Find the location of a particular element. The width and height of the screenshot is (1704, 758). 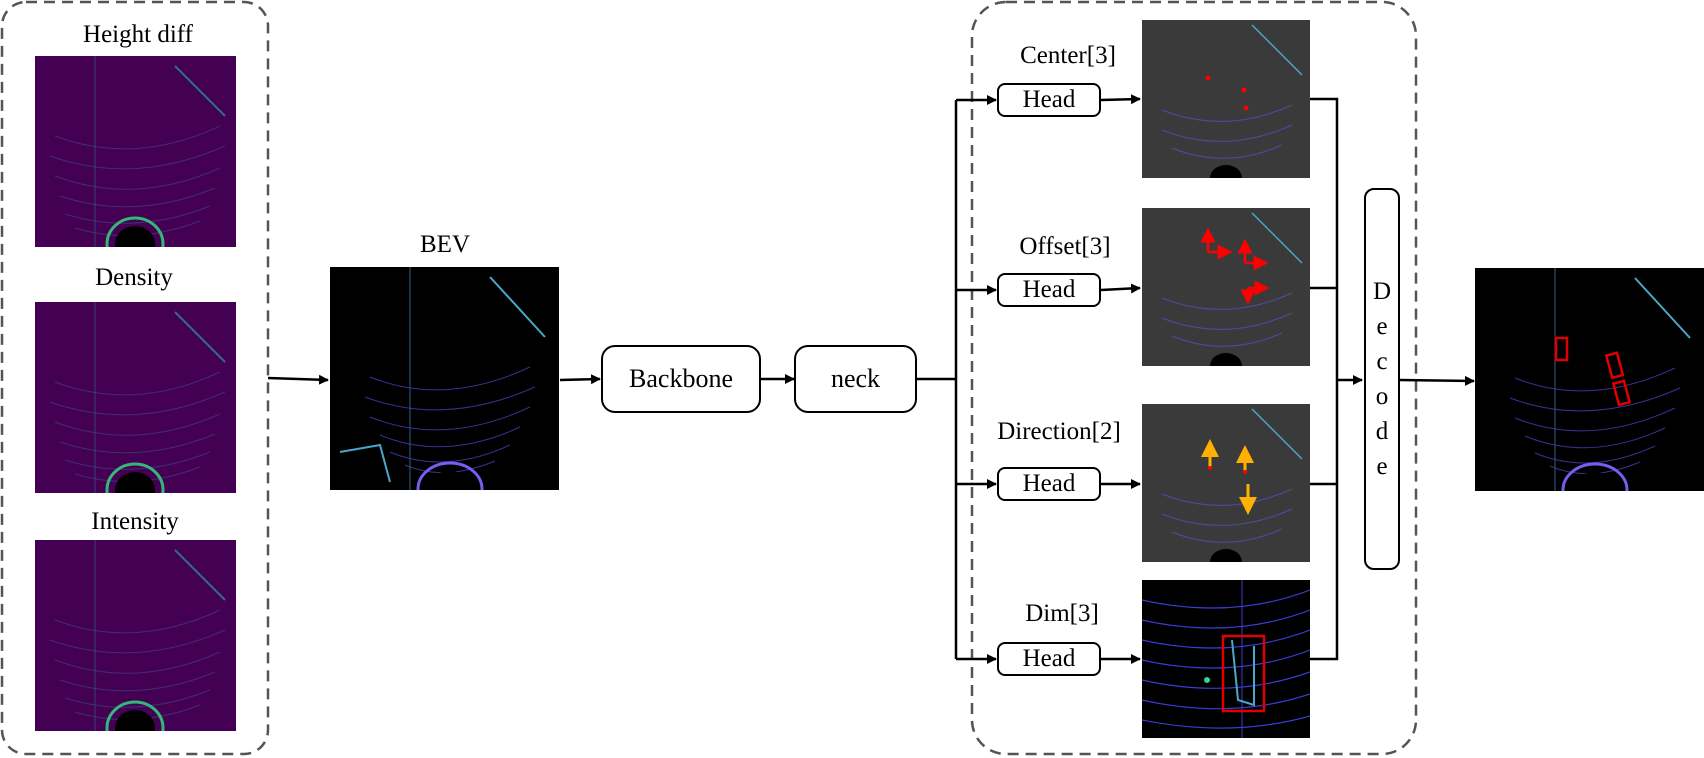

arrow-decode-to-output is located at coordinates (1437, 380).